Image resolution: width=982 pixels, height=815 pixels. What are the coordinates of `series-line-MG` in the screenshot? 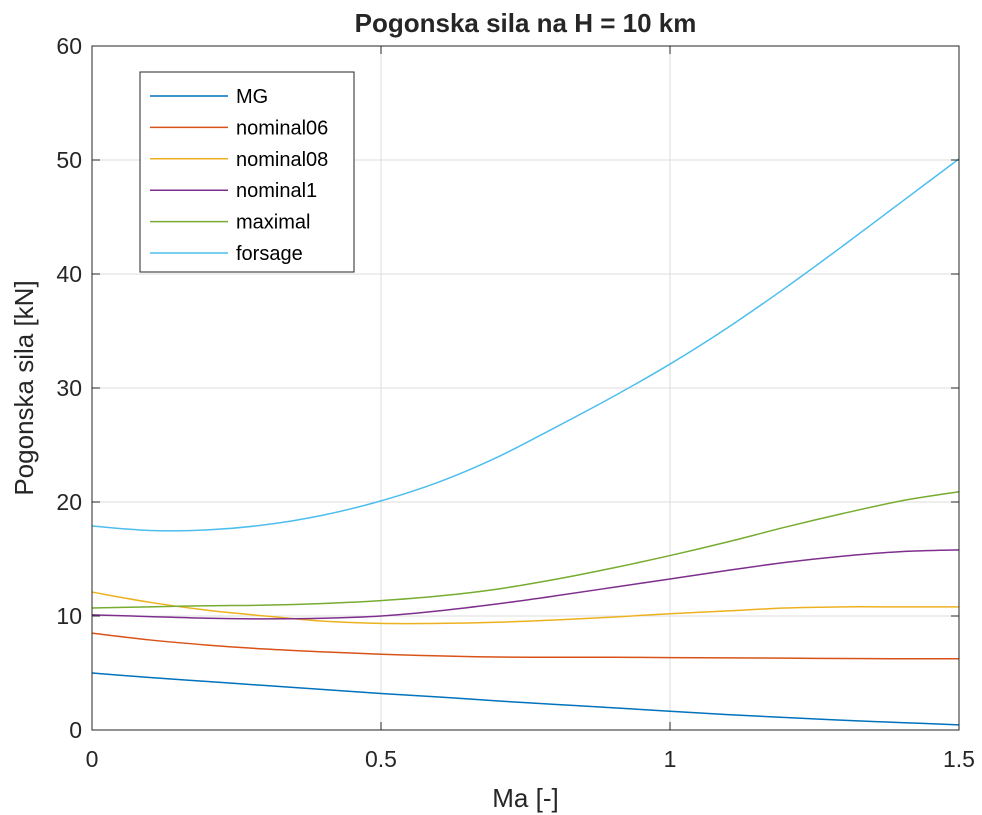 It's located at (525, 699).